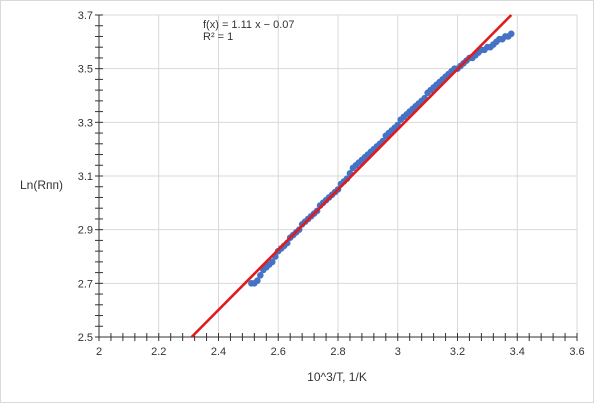  What do you see at coordinates (85, 16) in the screenshot?
I see `y-tick-label: 3.7` at bounding box center [85, 16].